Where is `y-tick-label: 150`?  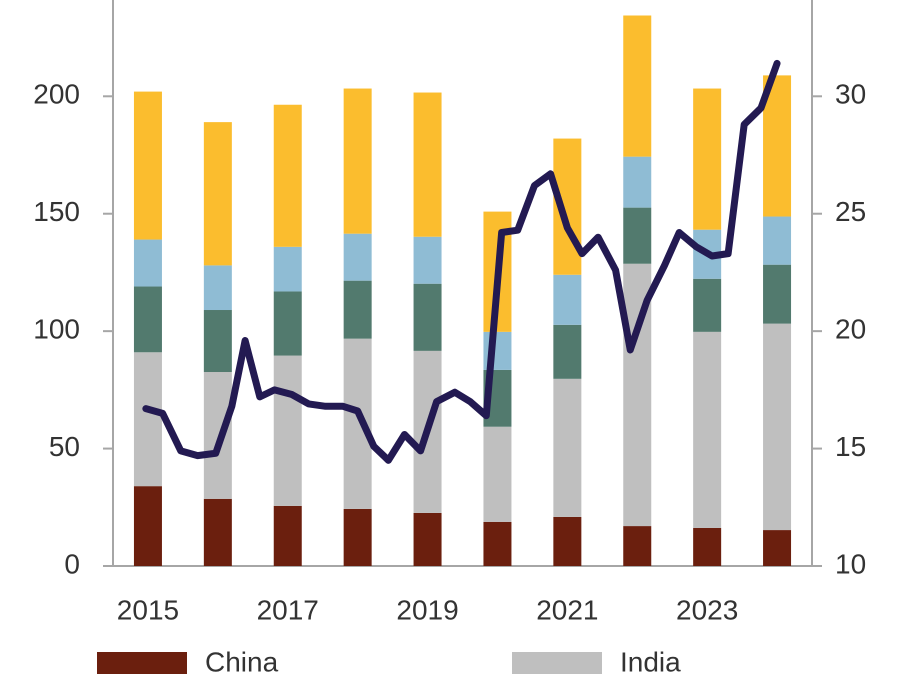 y-tick-label: 150 is located at coordinates (56, 211).